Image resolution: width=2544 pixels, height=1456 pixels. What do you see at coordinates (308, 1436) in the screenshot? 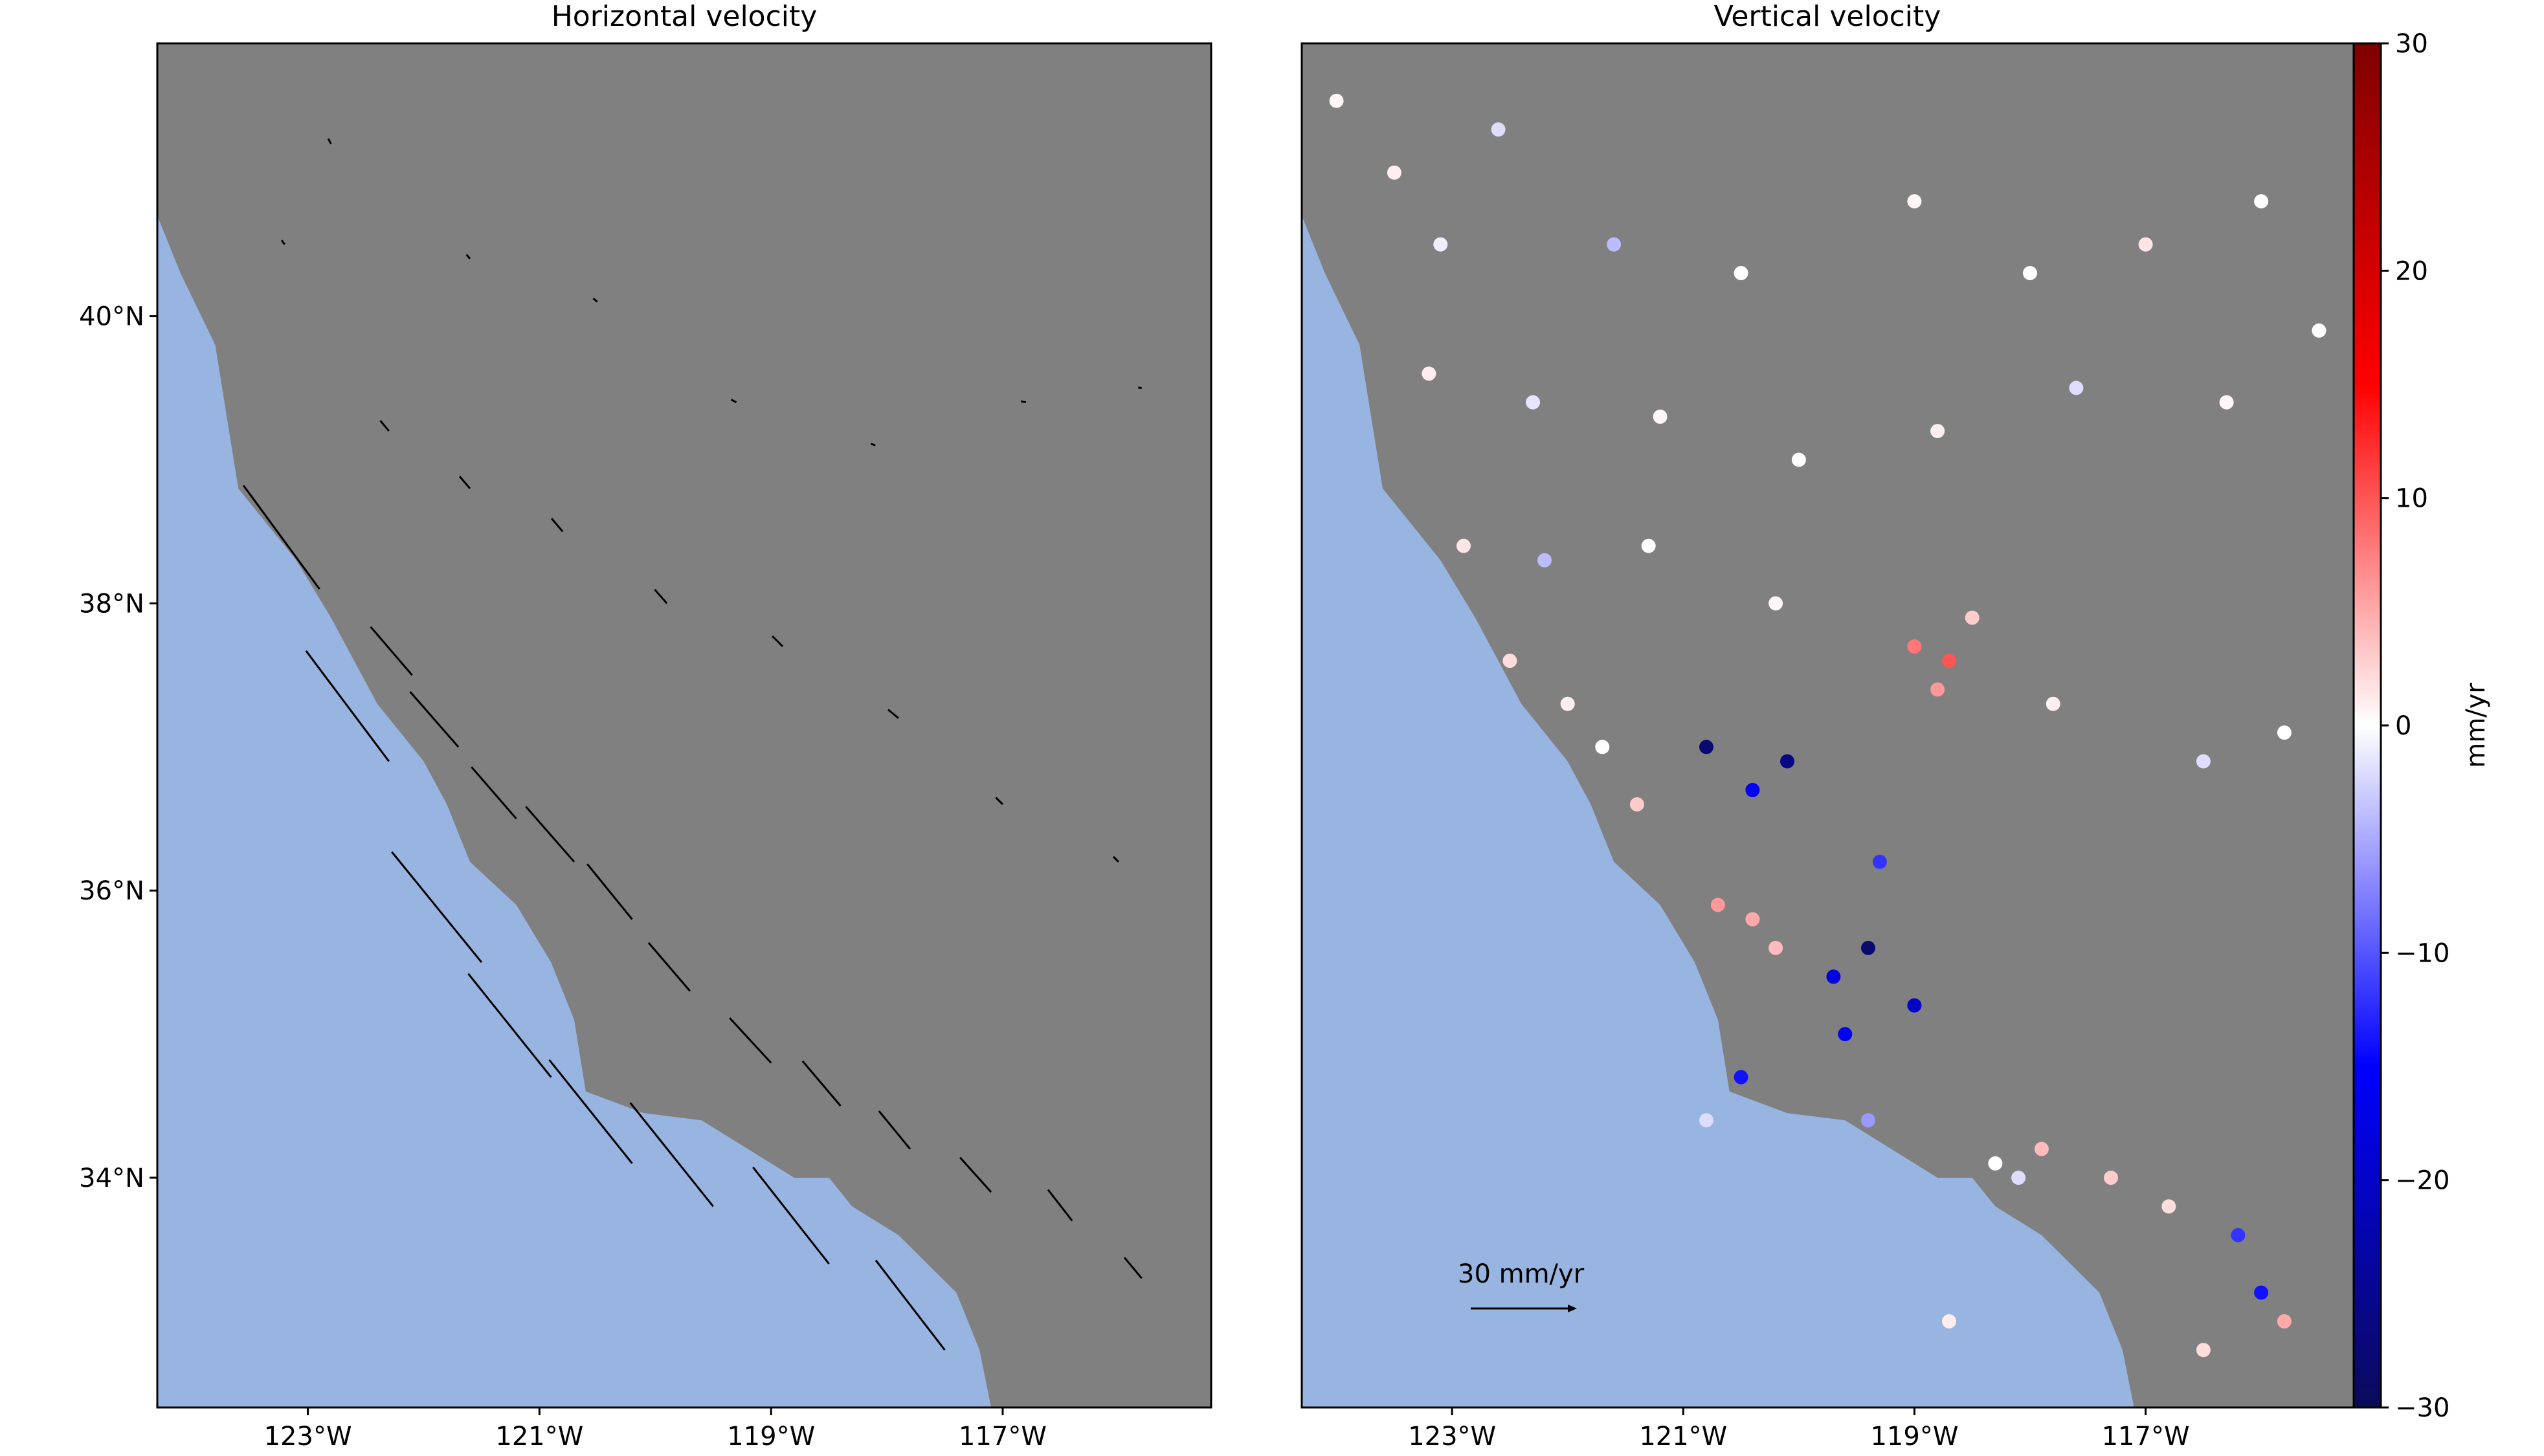
I see `lon-tick-label: 123°W` at bounding box center [308, 1436].